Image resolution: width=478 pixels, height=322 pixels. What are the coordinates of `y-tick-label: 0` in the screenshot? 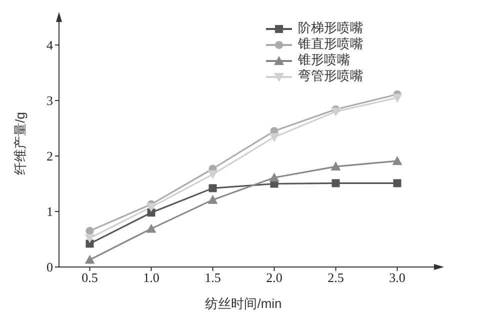 It's located at (49, 267).